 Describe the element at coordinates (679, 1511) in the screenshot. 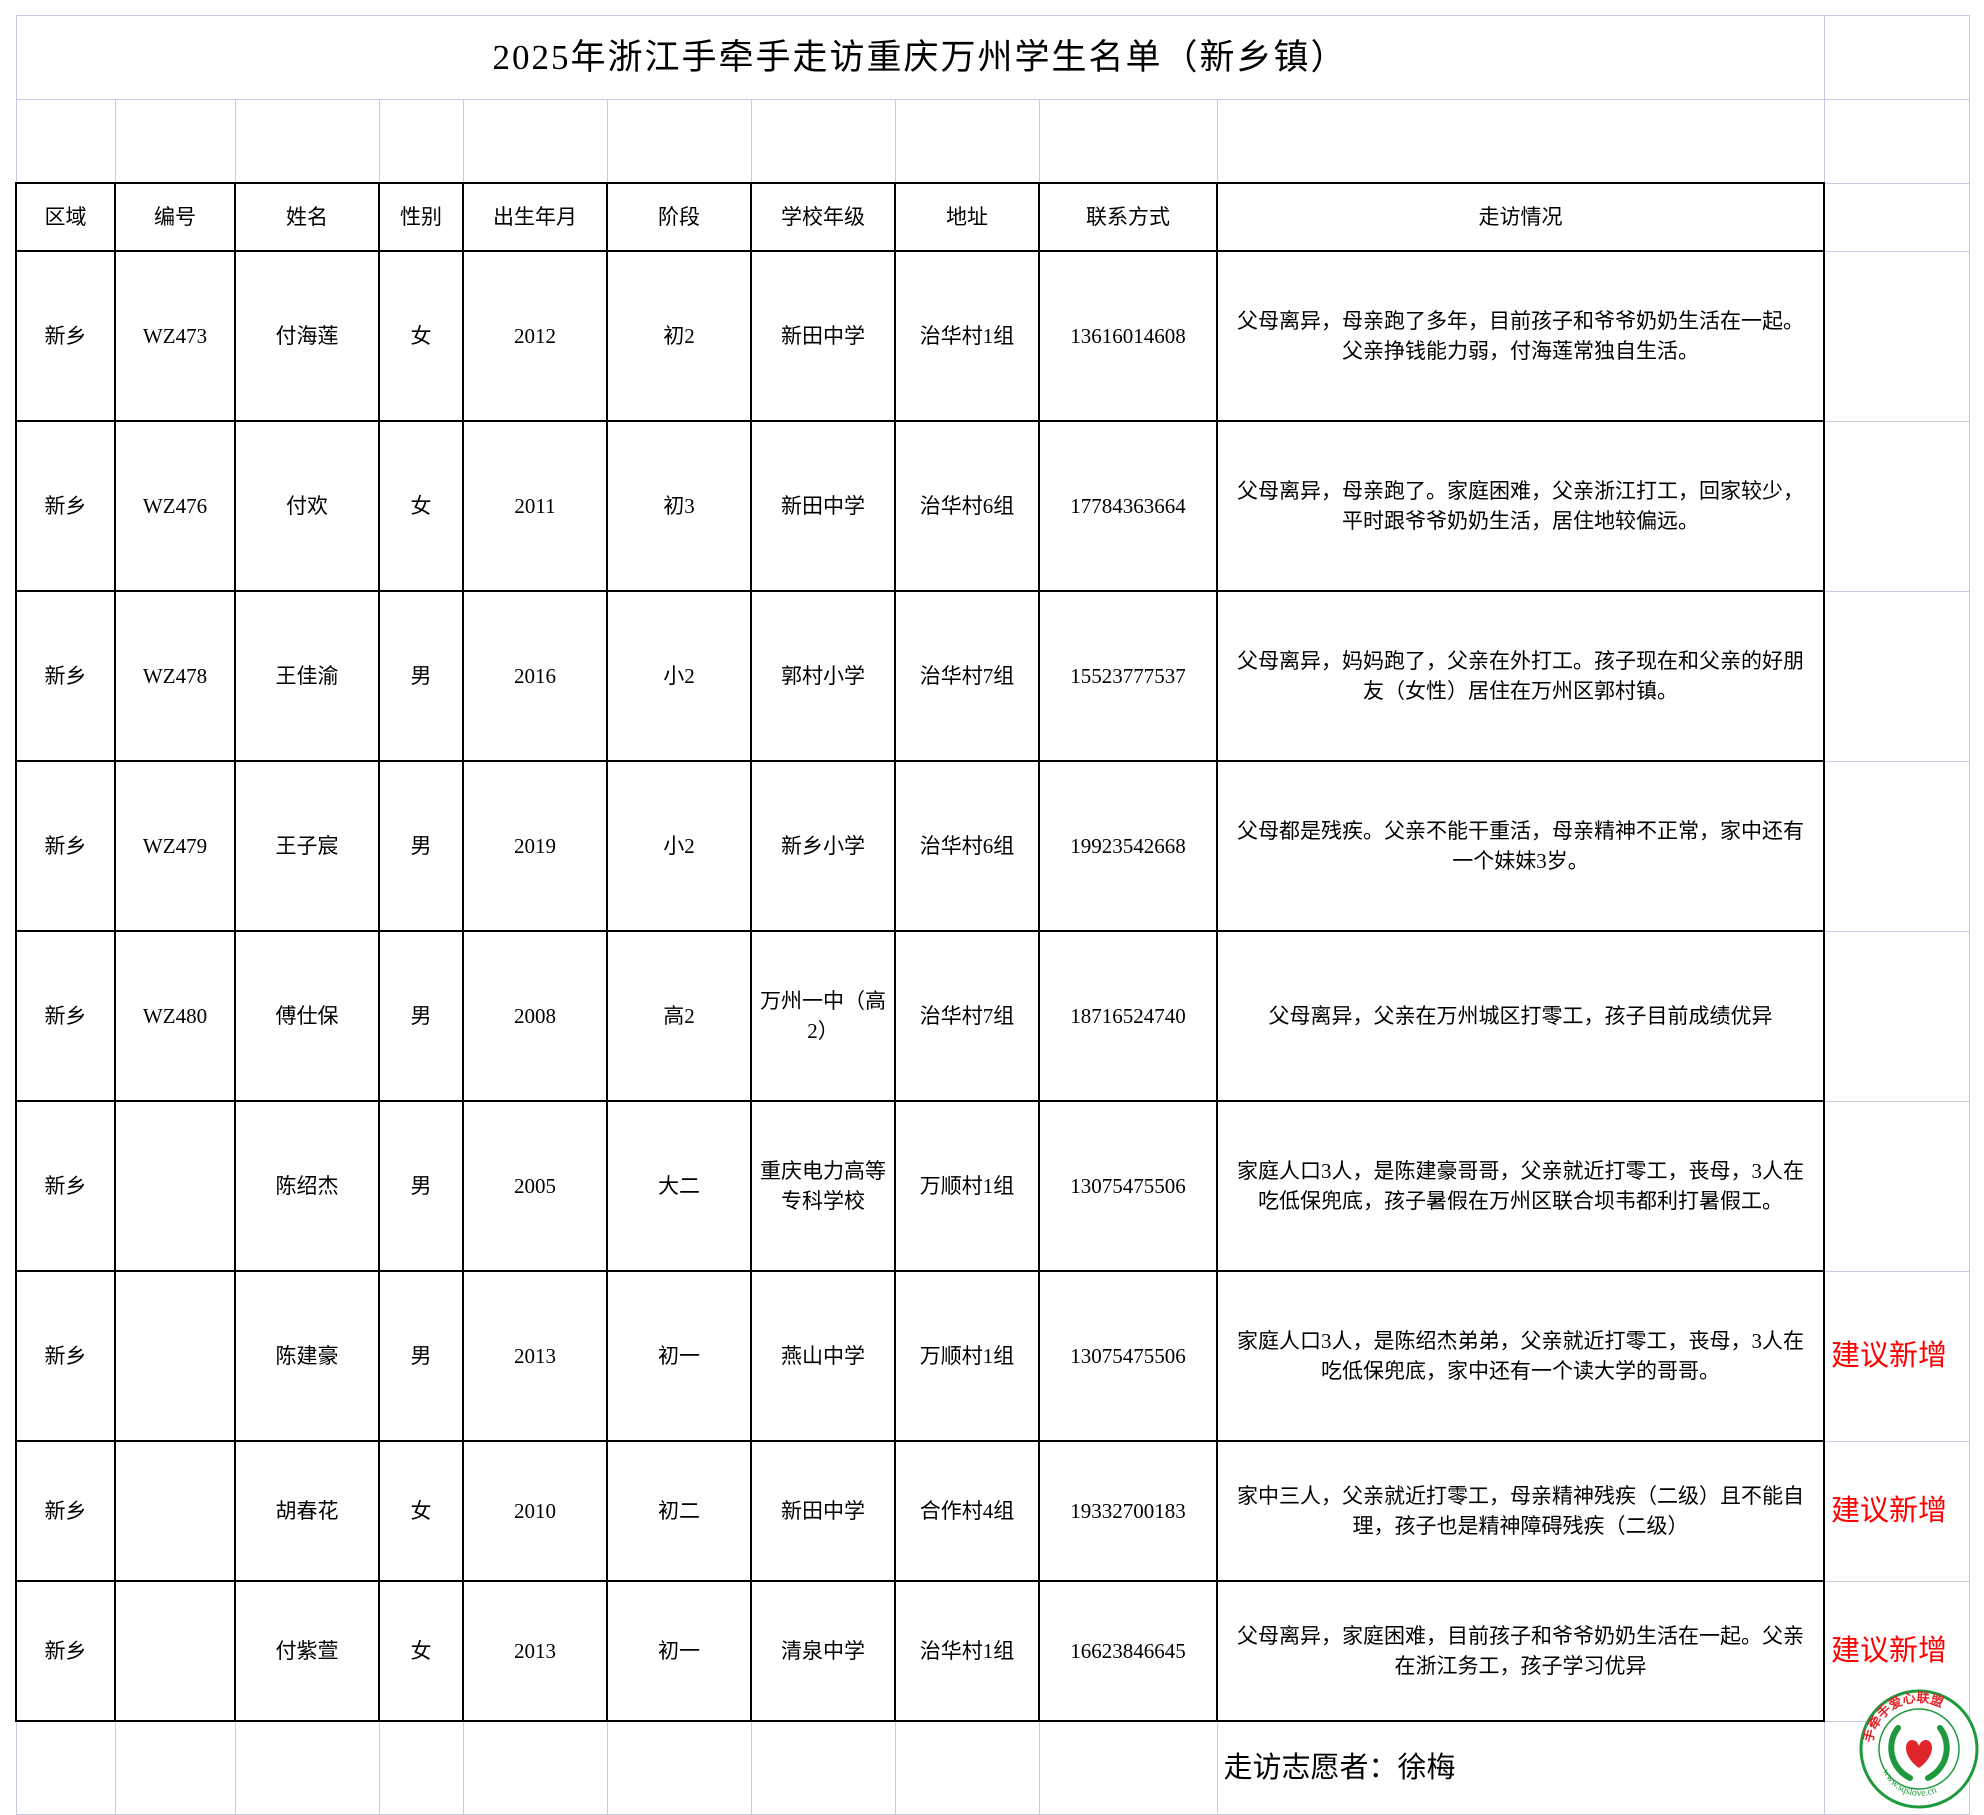

I see `cell-stage: 初二` at that location.